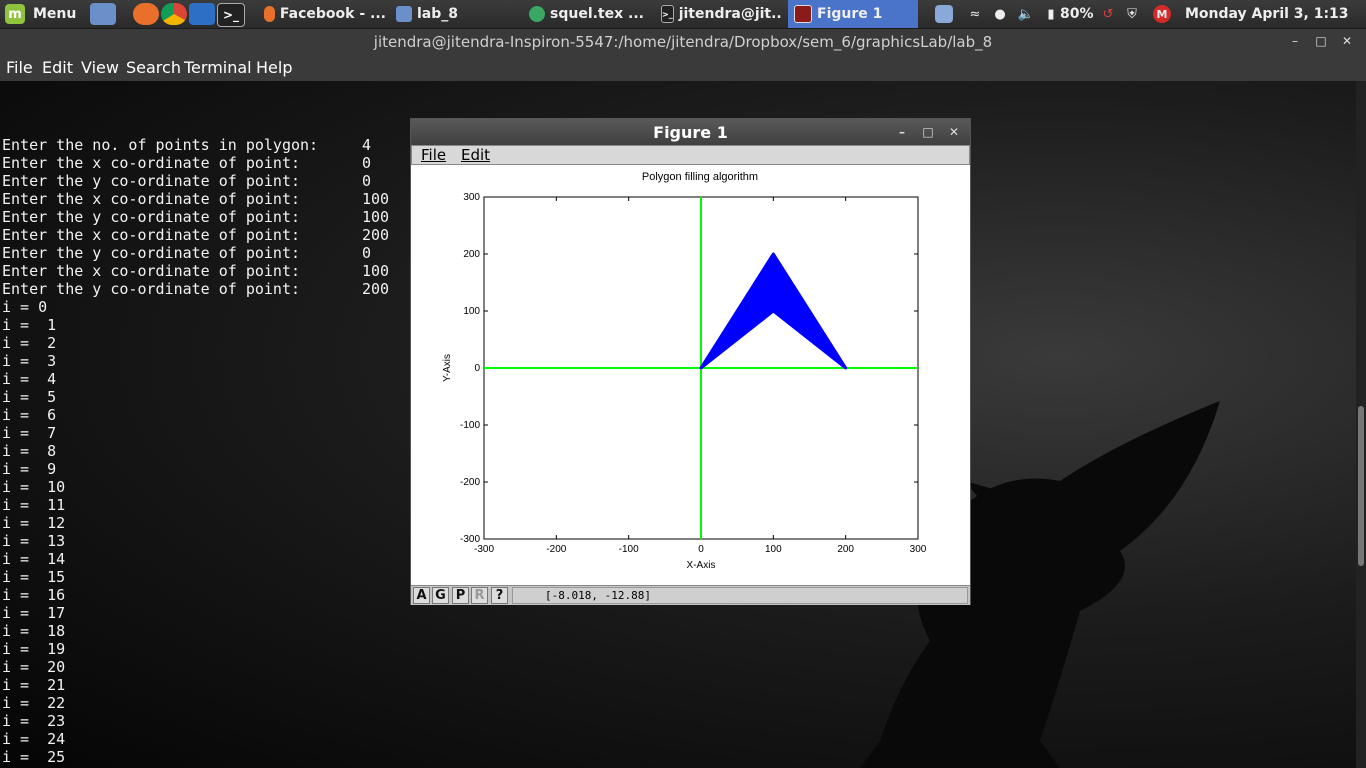 The height and width of the screenshot is (768, 1366). I want to click on iteration-line: i = 6, so click(29, 415).